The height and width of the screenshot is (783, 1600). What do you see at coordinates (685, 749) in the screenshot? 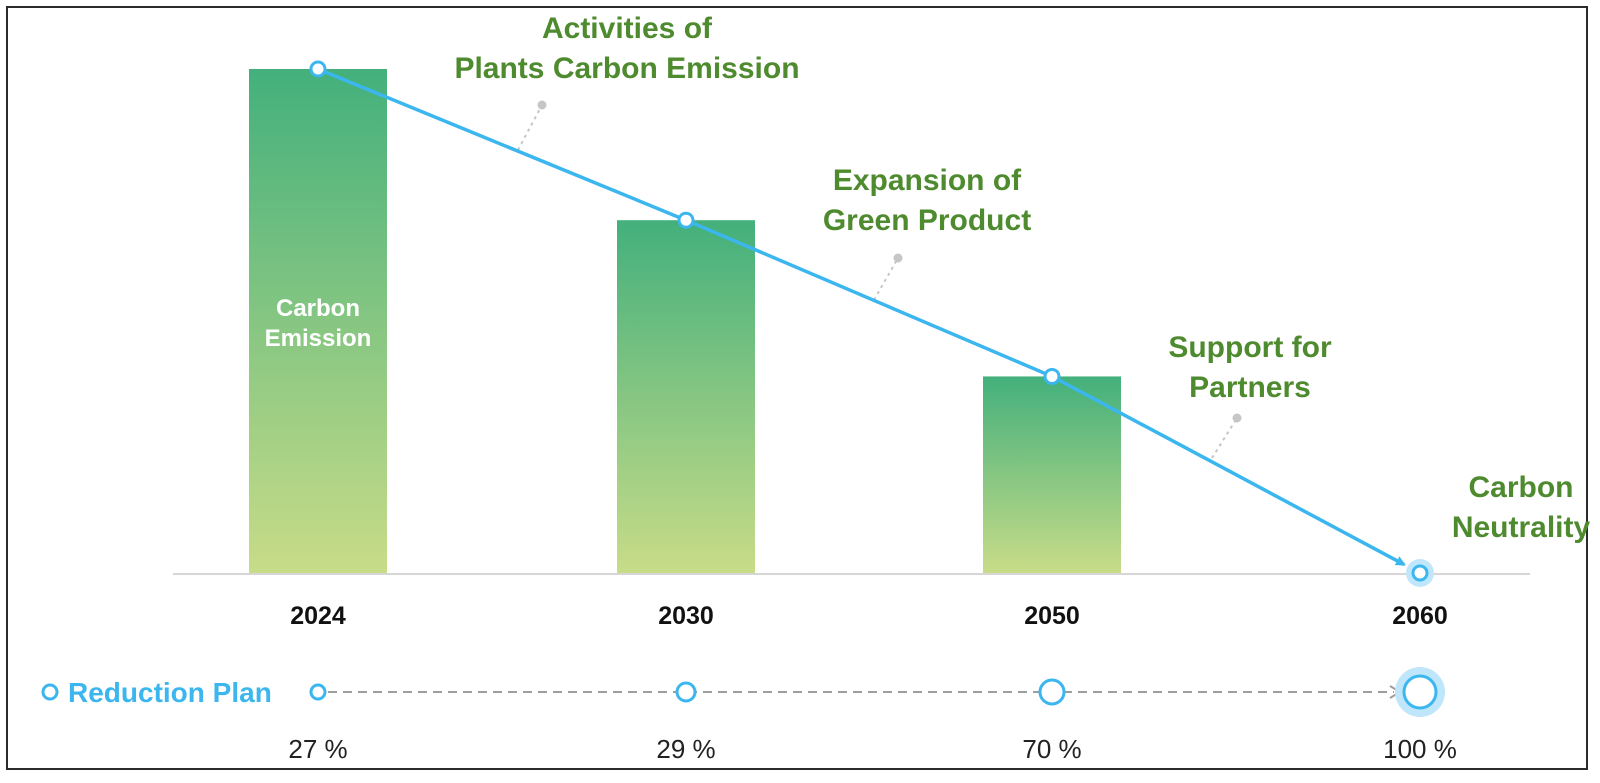
I see `plan-value-2030: 29 %` at bounding box center [685, 749].